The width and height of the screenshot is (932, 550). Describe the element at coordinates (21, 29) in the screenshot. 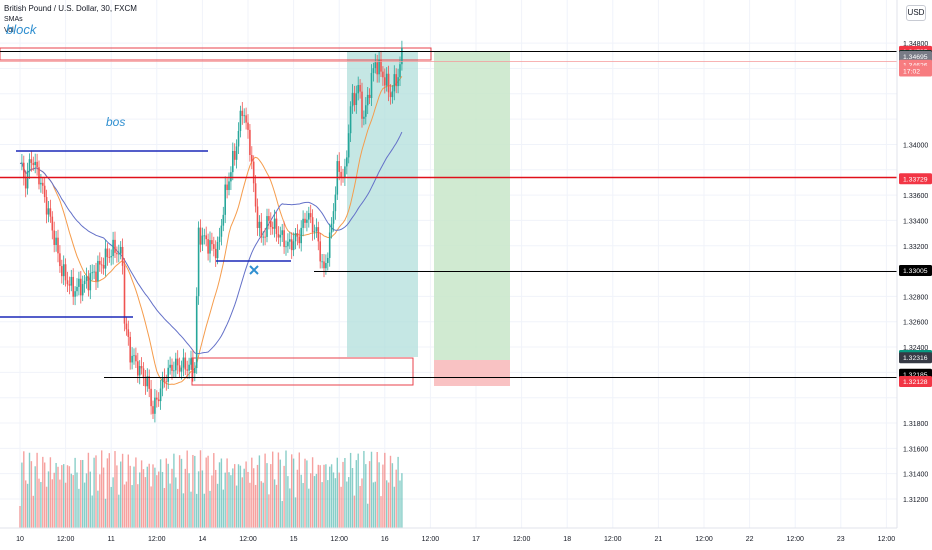

I see `block-annotation: block` at that location.